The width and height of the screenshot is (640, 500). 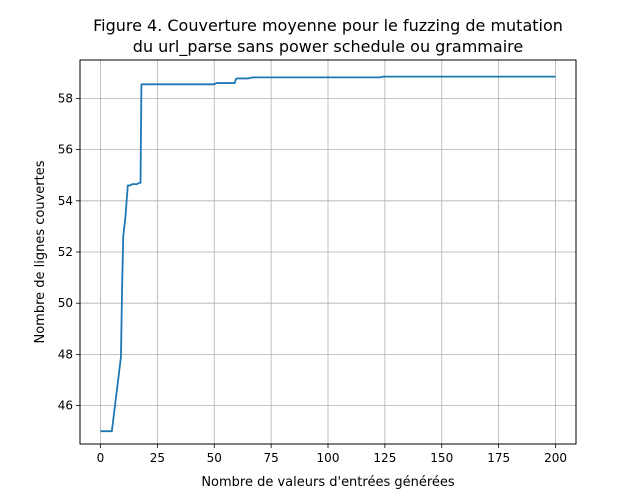 I want to click on y-tick-label: 54, so click(x=65, y=201).